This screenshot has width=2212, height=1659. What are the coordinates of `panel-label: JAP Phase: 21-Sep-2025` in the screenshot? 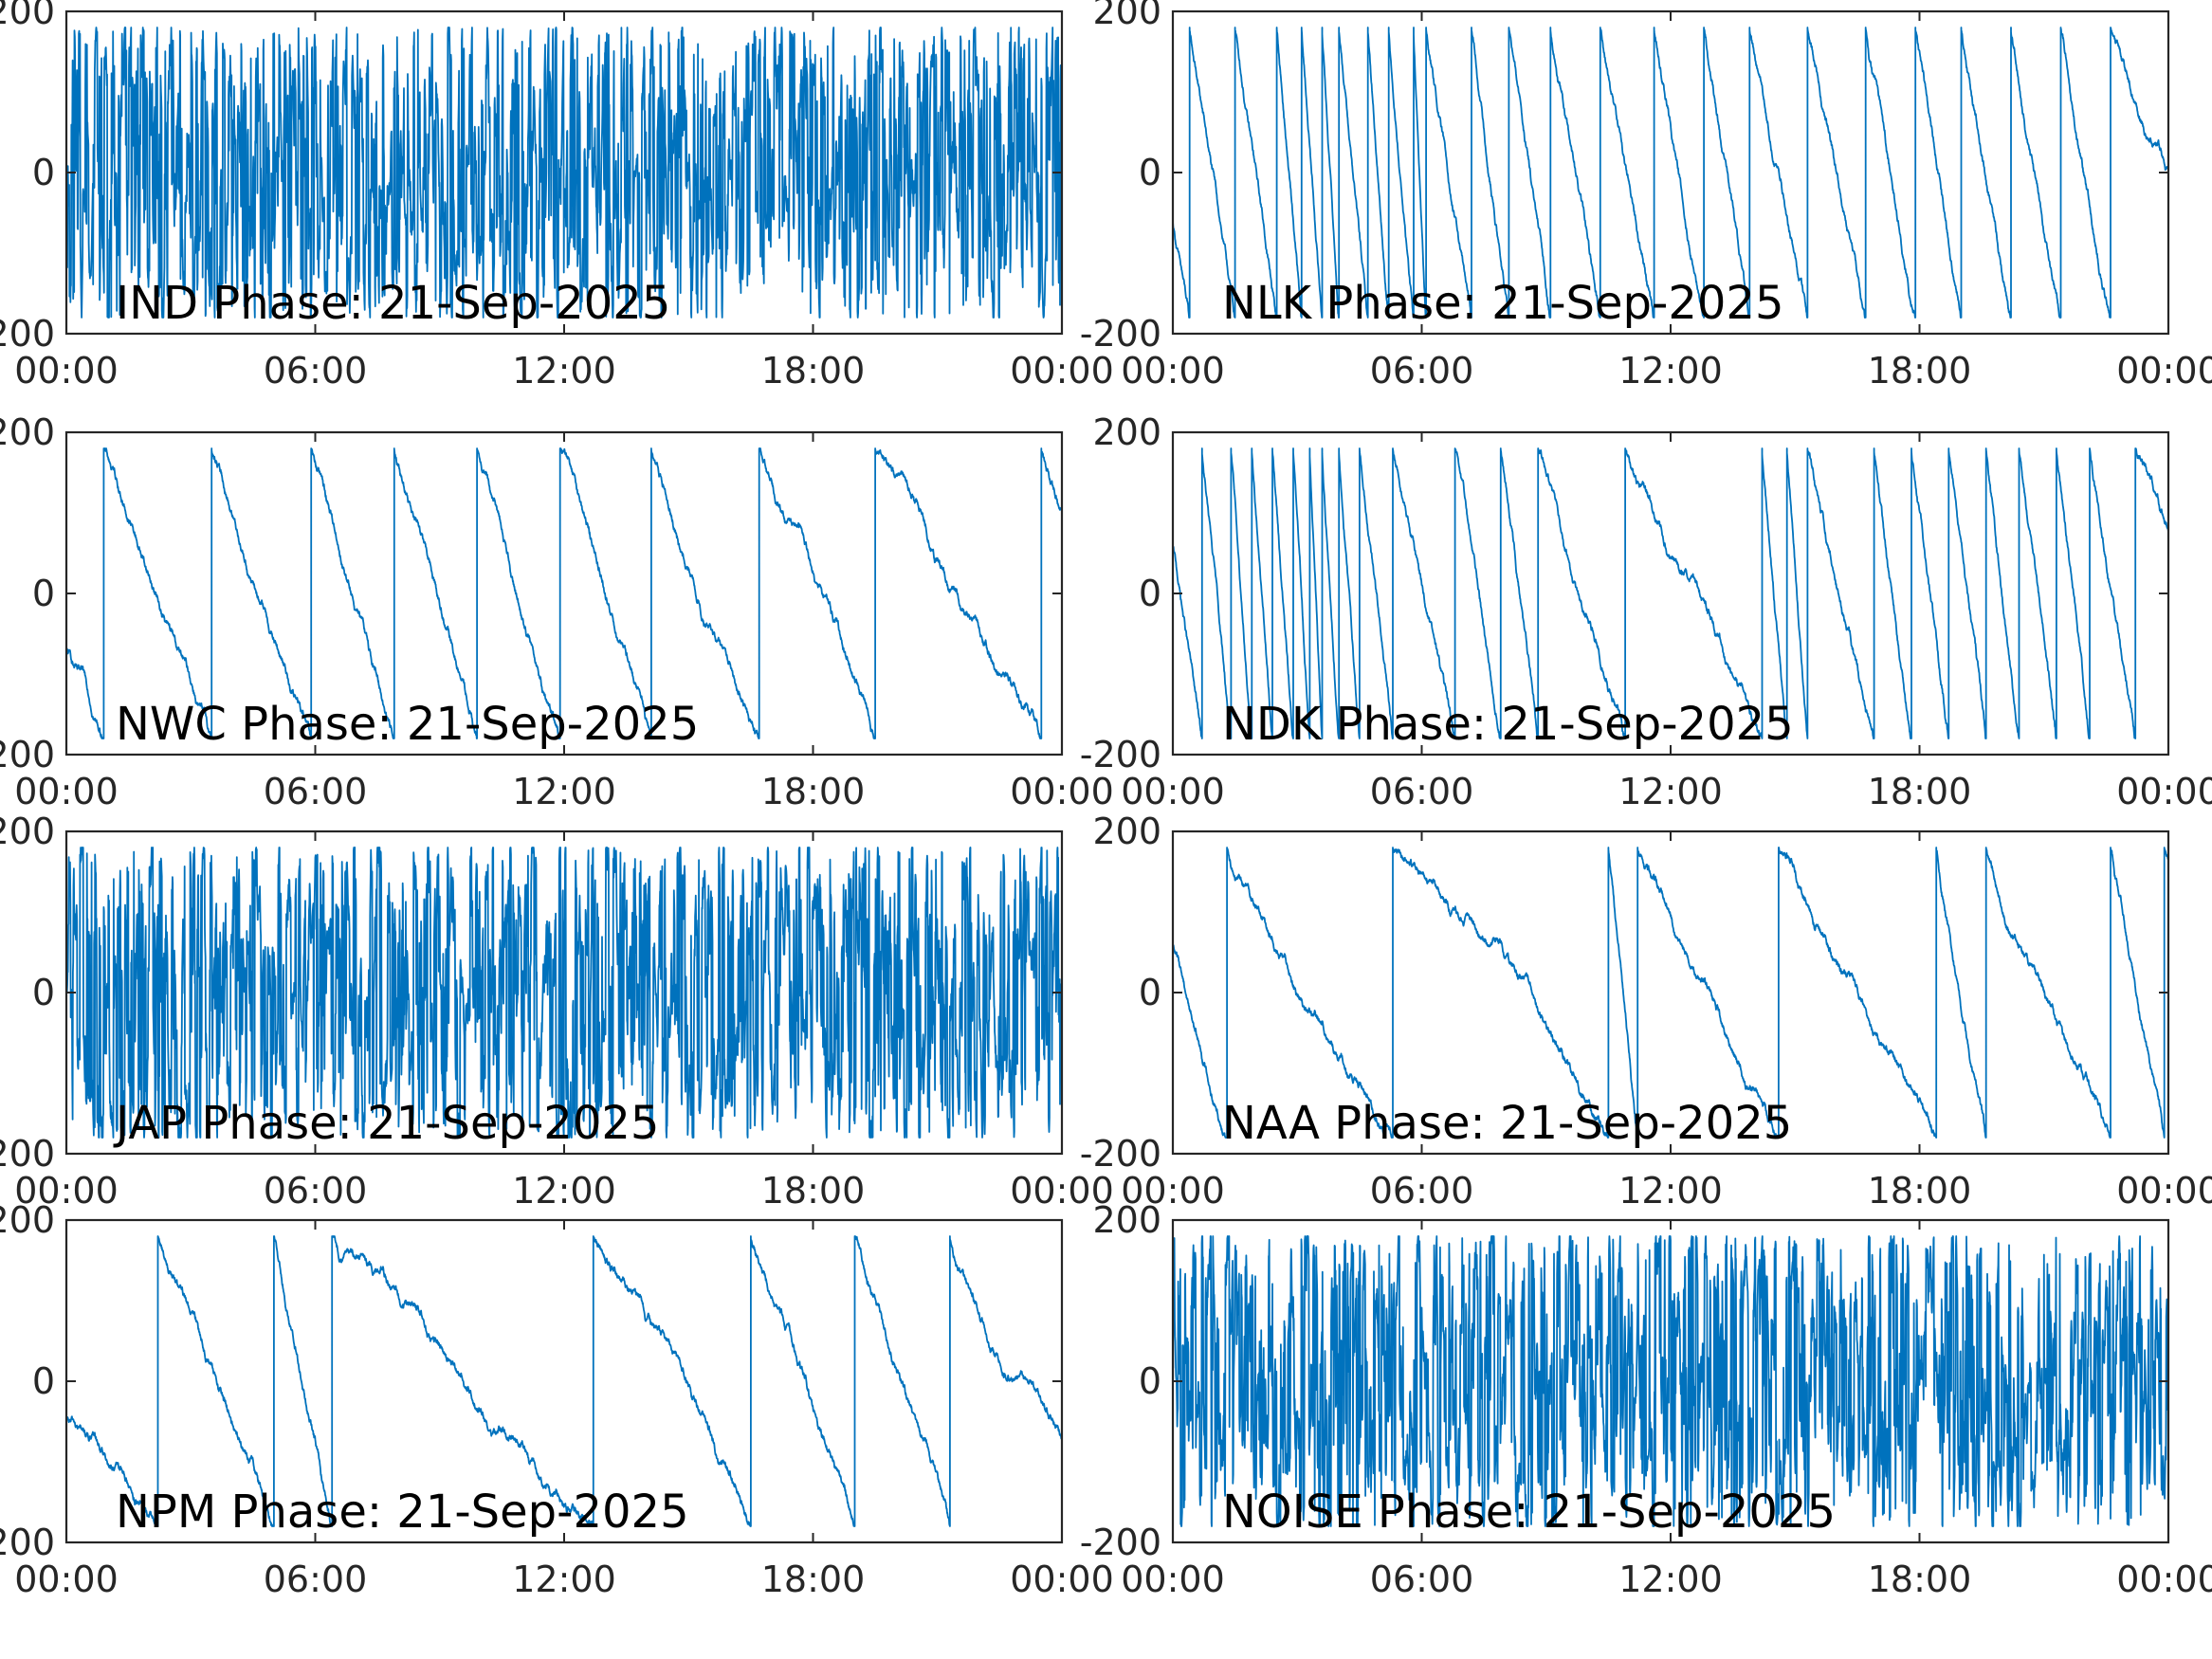 It's located at (386, 1123).